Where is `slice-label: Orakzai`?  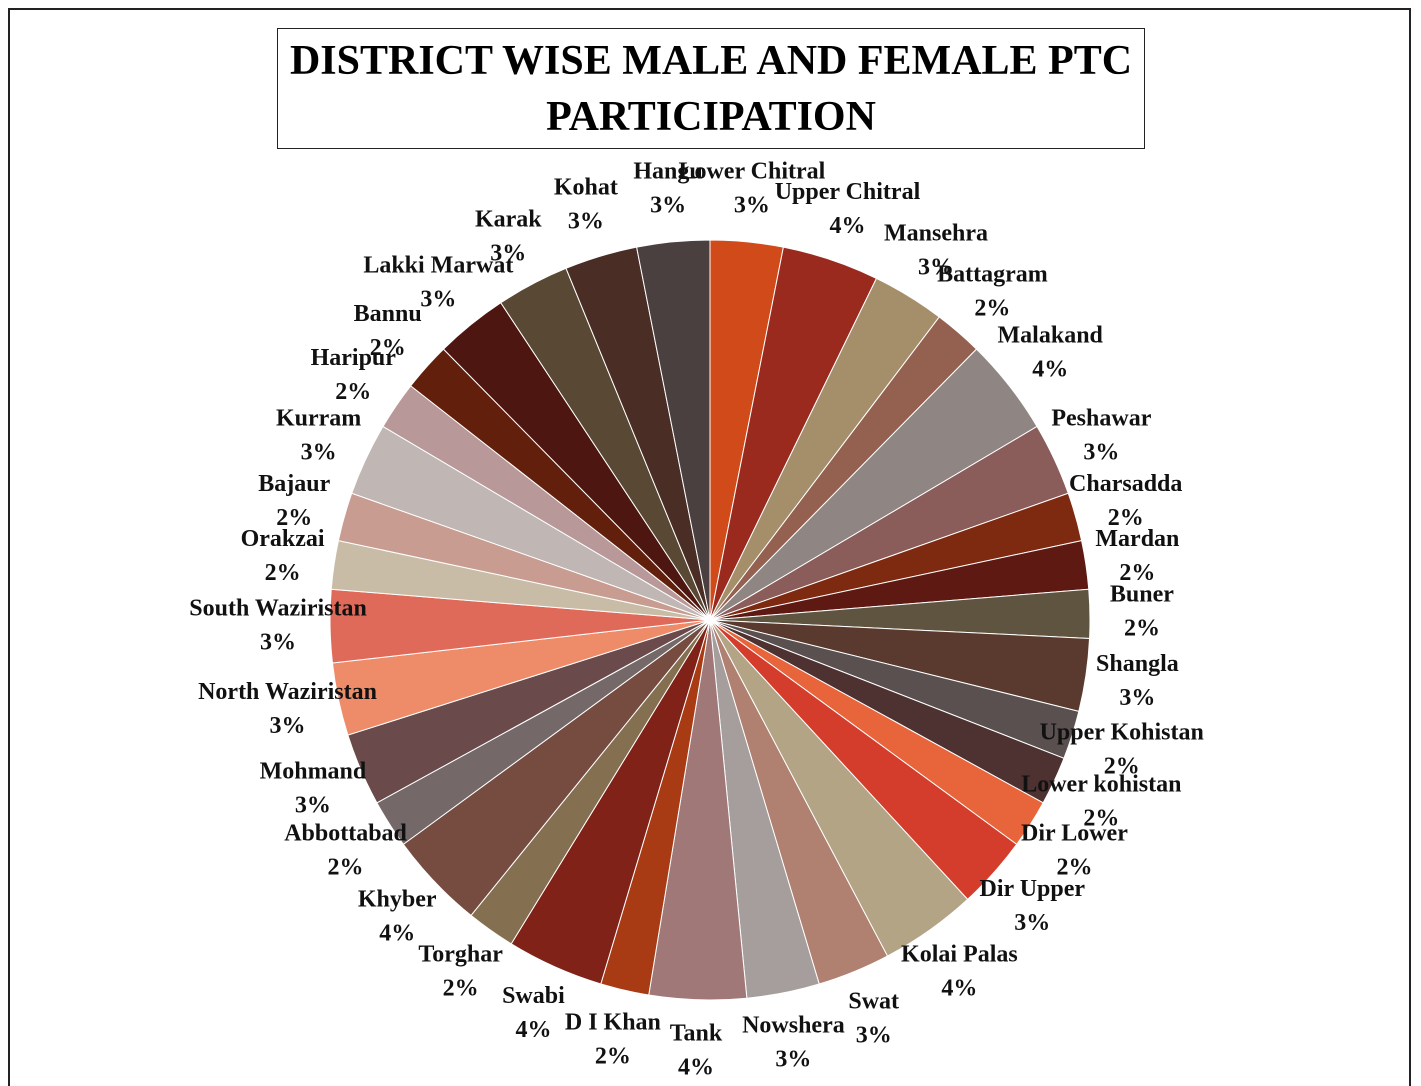 slice-label: Orakzai is located at coordinates (283, 539).